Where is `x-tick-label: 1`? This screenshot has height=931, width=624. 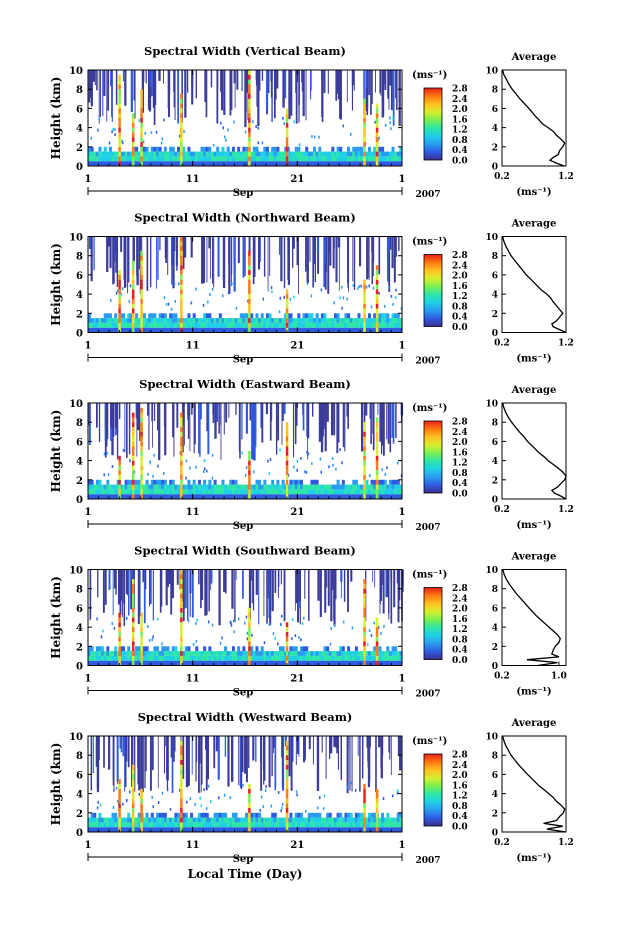
x-tick-label: 1 is located at coordinates (88, 346).